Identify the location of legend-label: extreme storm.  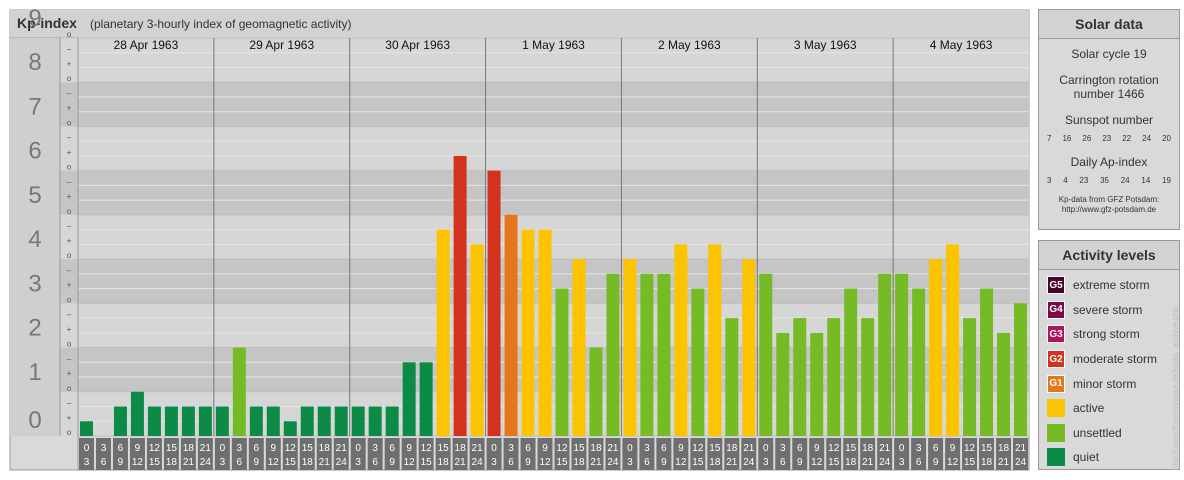
(1111, 285).